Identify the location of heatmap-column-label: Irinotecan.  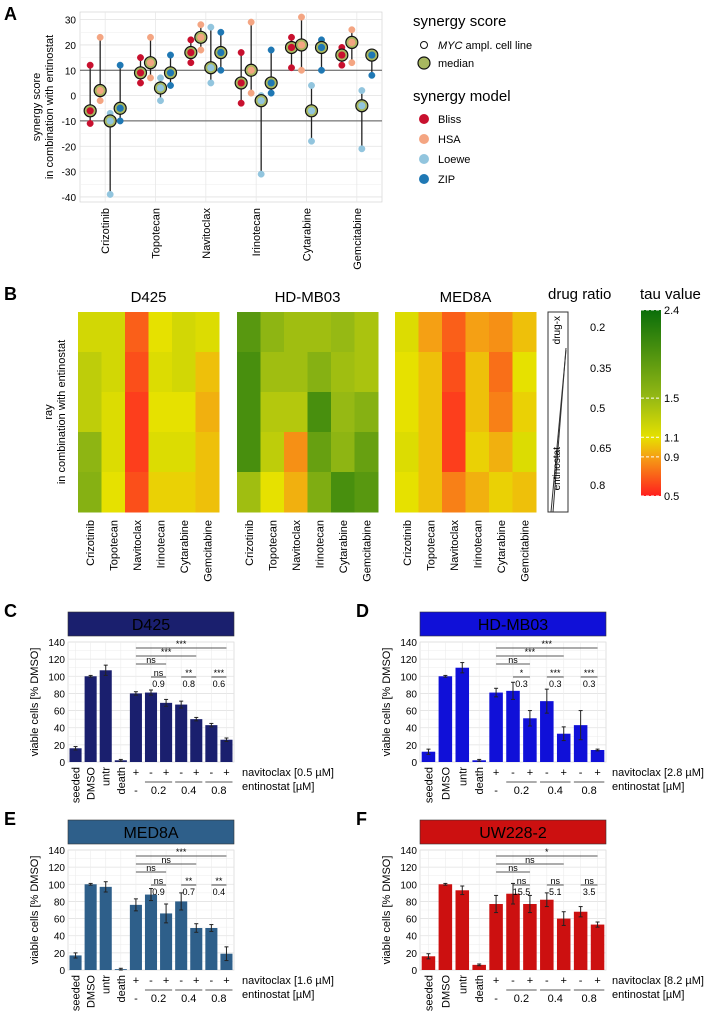
(161, 544).